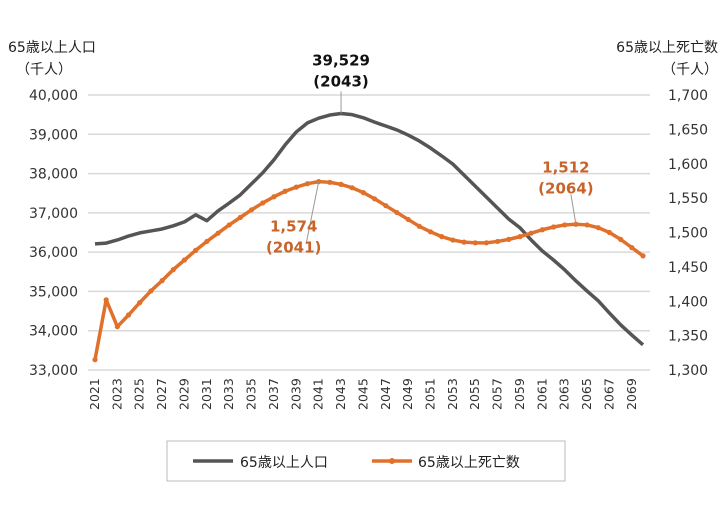 This screenshot has height=514, width=726. What do you see at coordinates (631, 394) in the screenshot?
I see `x-tick-label: 2069` at bounding box center [631, 394].